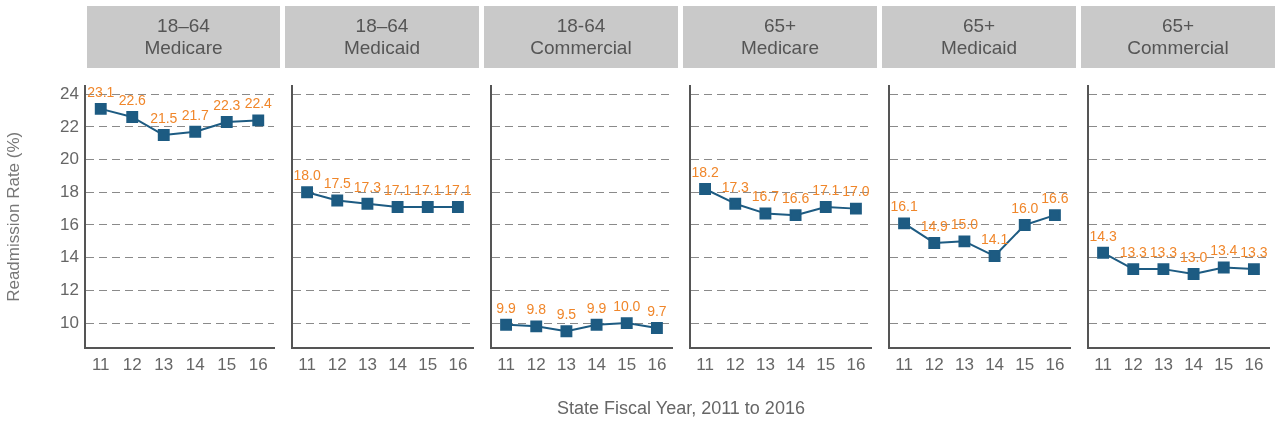 The image size is (1278, 425). Describe the element at coordinates (581, 37) in the screenshot. I see `chart-title: 18-64 Commercial` at that location.